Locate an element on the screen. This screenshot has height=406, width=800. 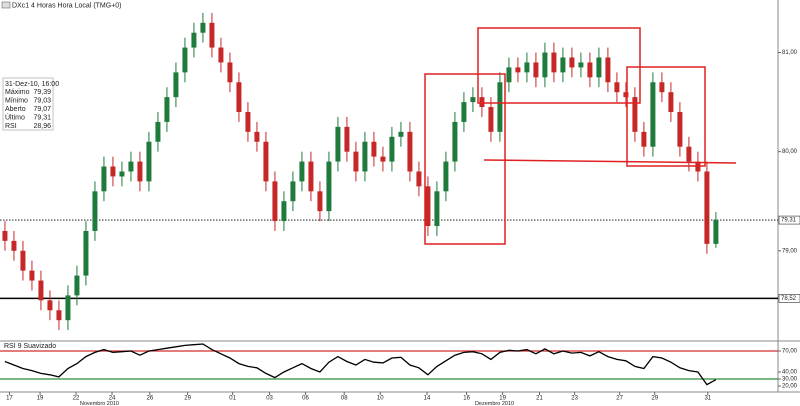
info-label: Último is located at coordinates (15, 116).